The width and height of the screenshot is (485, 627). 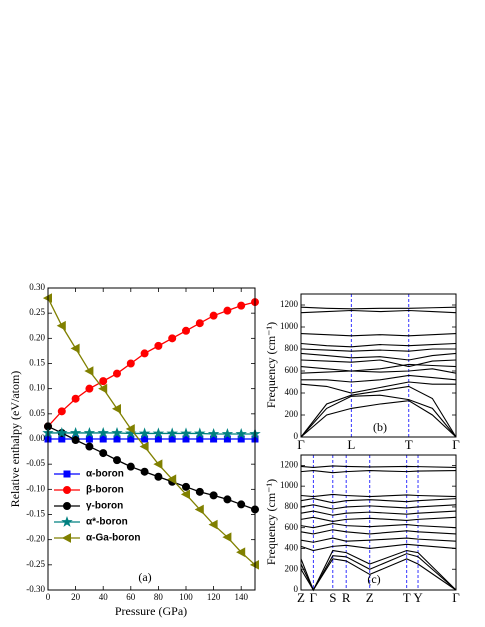 What do you see at coordinates (151, 611) in the screenshot?
I see `x-axis-label: Pressure (GPa)` at bounding box center [151, 611].